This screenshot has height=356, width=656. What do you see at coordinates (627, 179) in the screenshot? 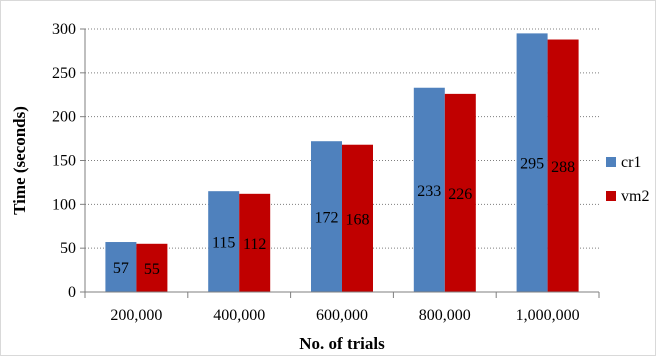
I see `legend: cr1 vm2` at bounding box center [627, 179].